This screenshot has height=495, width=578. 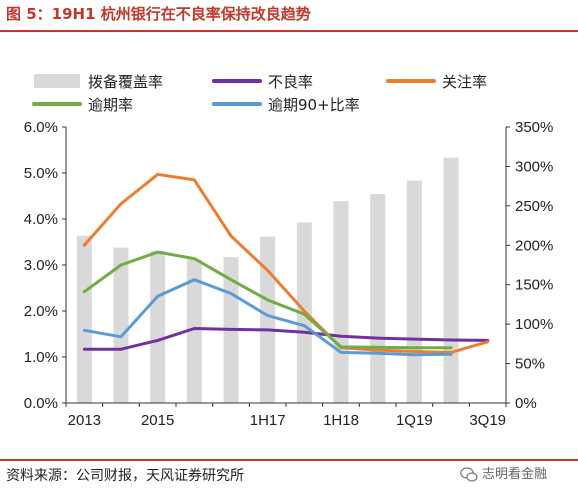 What do you see at coordinates (84, 420) in the screenshot?
I see `x-tick-label-2013: 2013` at bounding box center [84, 420].